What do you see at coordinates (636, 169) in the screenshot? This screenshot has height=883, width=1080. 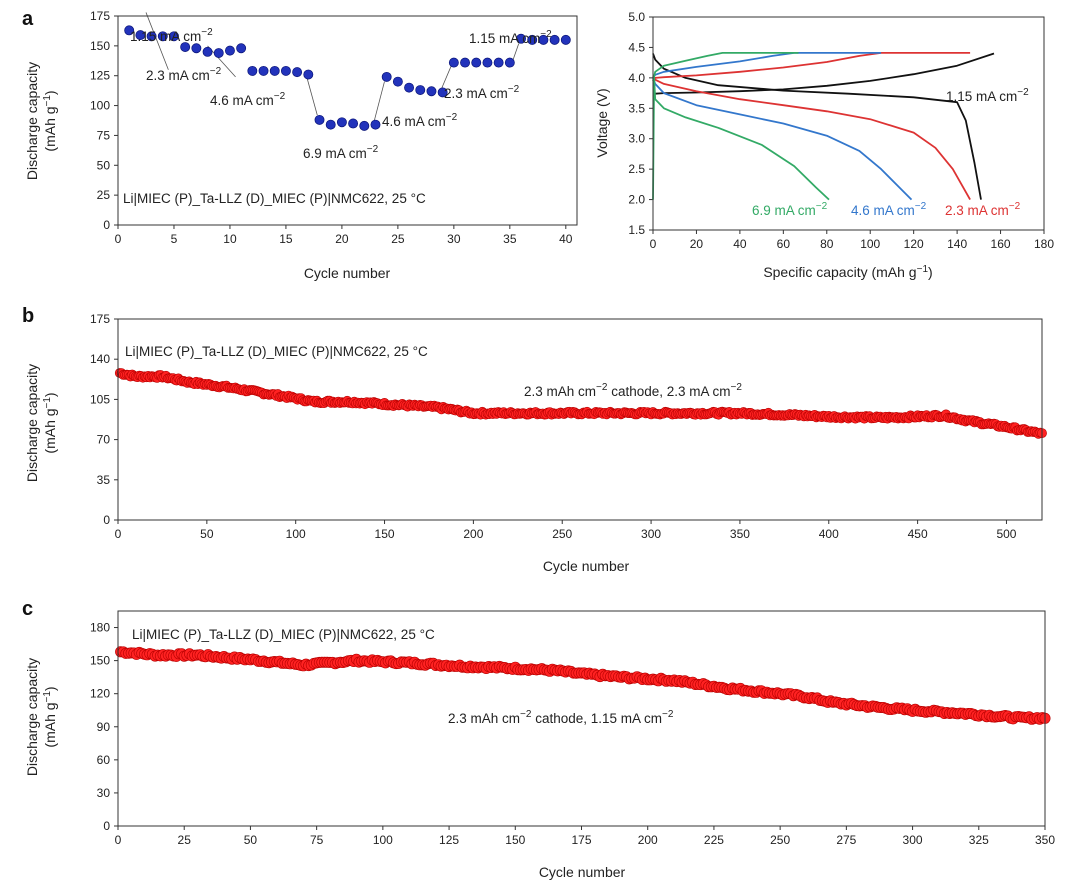 I see `a-voltage-y-tick-label: 2.5` at bounding box center [636, 169].